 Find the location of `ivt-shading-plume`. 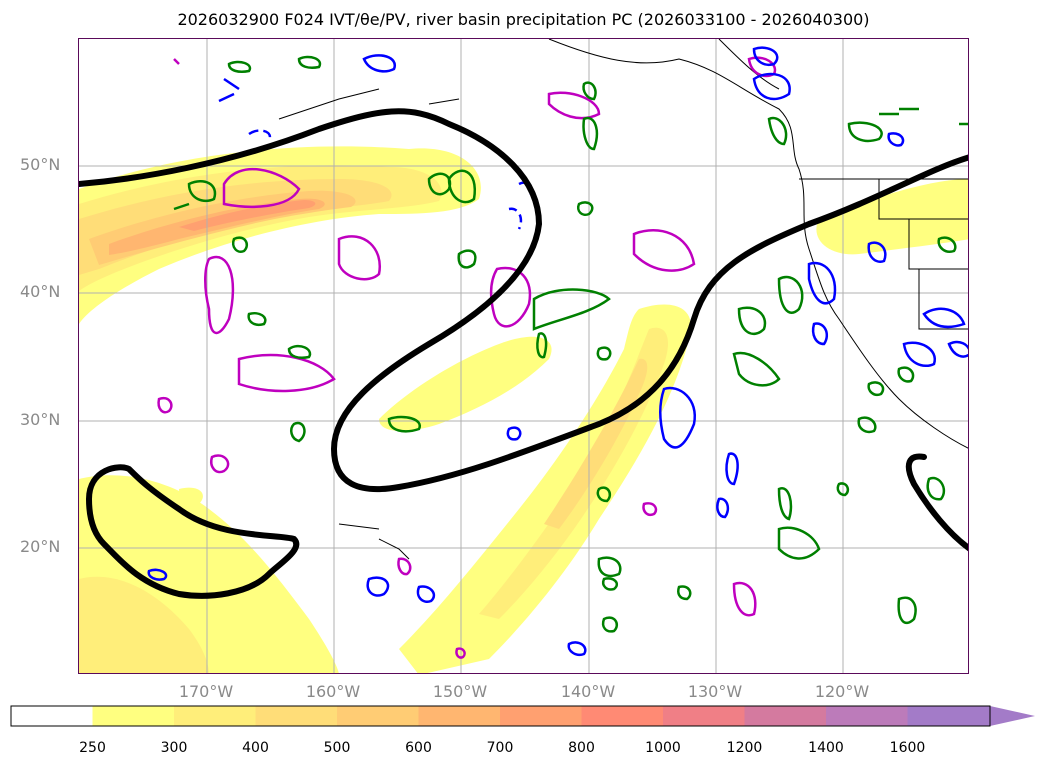

ivt-shading-plume is located at coordinates (535, 488).